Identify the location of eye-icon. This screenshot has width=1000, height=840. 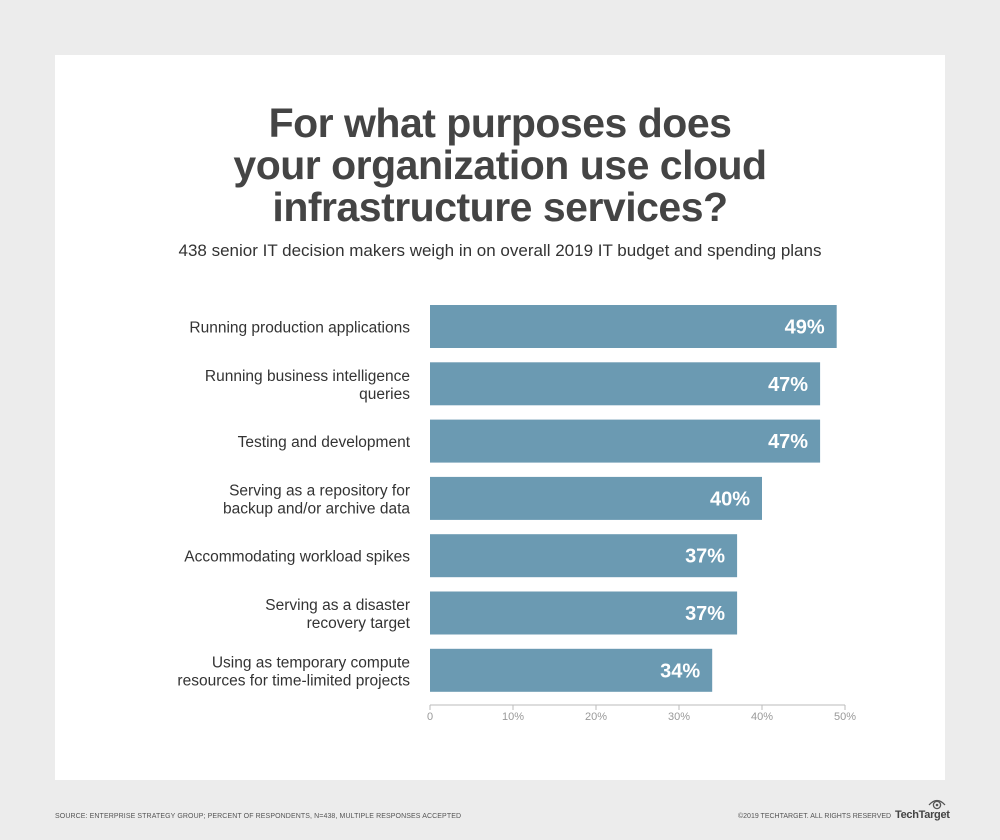
(937, 804).